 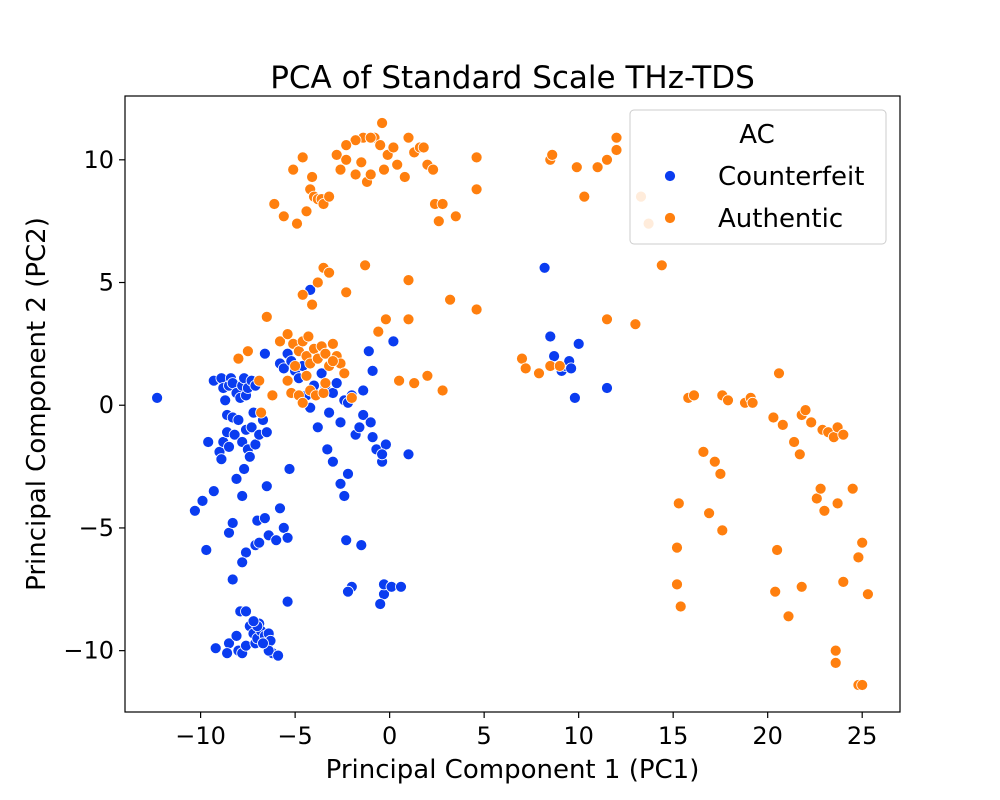 I want to click on x-tick-label-7: 25, so click(x=862, y=736).